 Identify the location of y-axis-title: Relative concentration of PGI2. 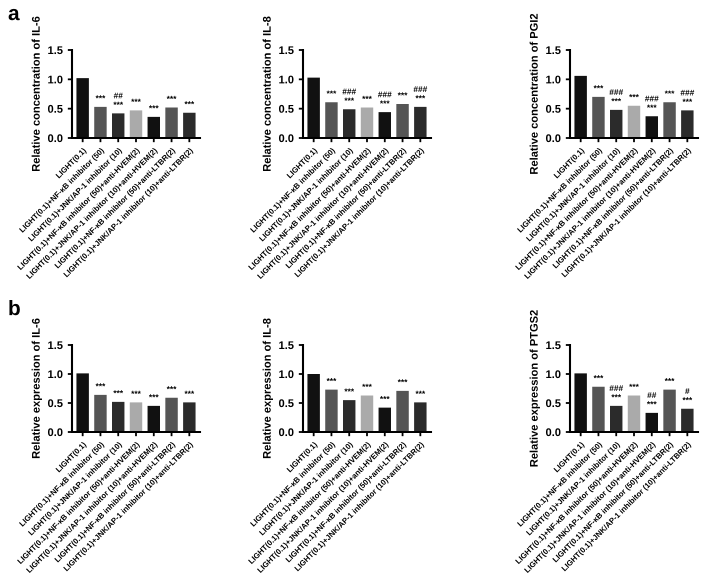
(534, 94).